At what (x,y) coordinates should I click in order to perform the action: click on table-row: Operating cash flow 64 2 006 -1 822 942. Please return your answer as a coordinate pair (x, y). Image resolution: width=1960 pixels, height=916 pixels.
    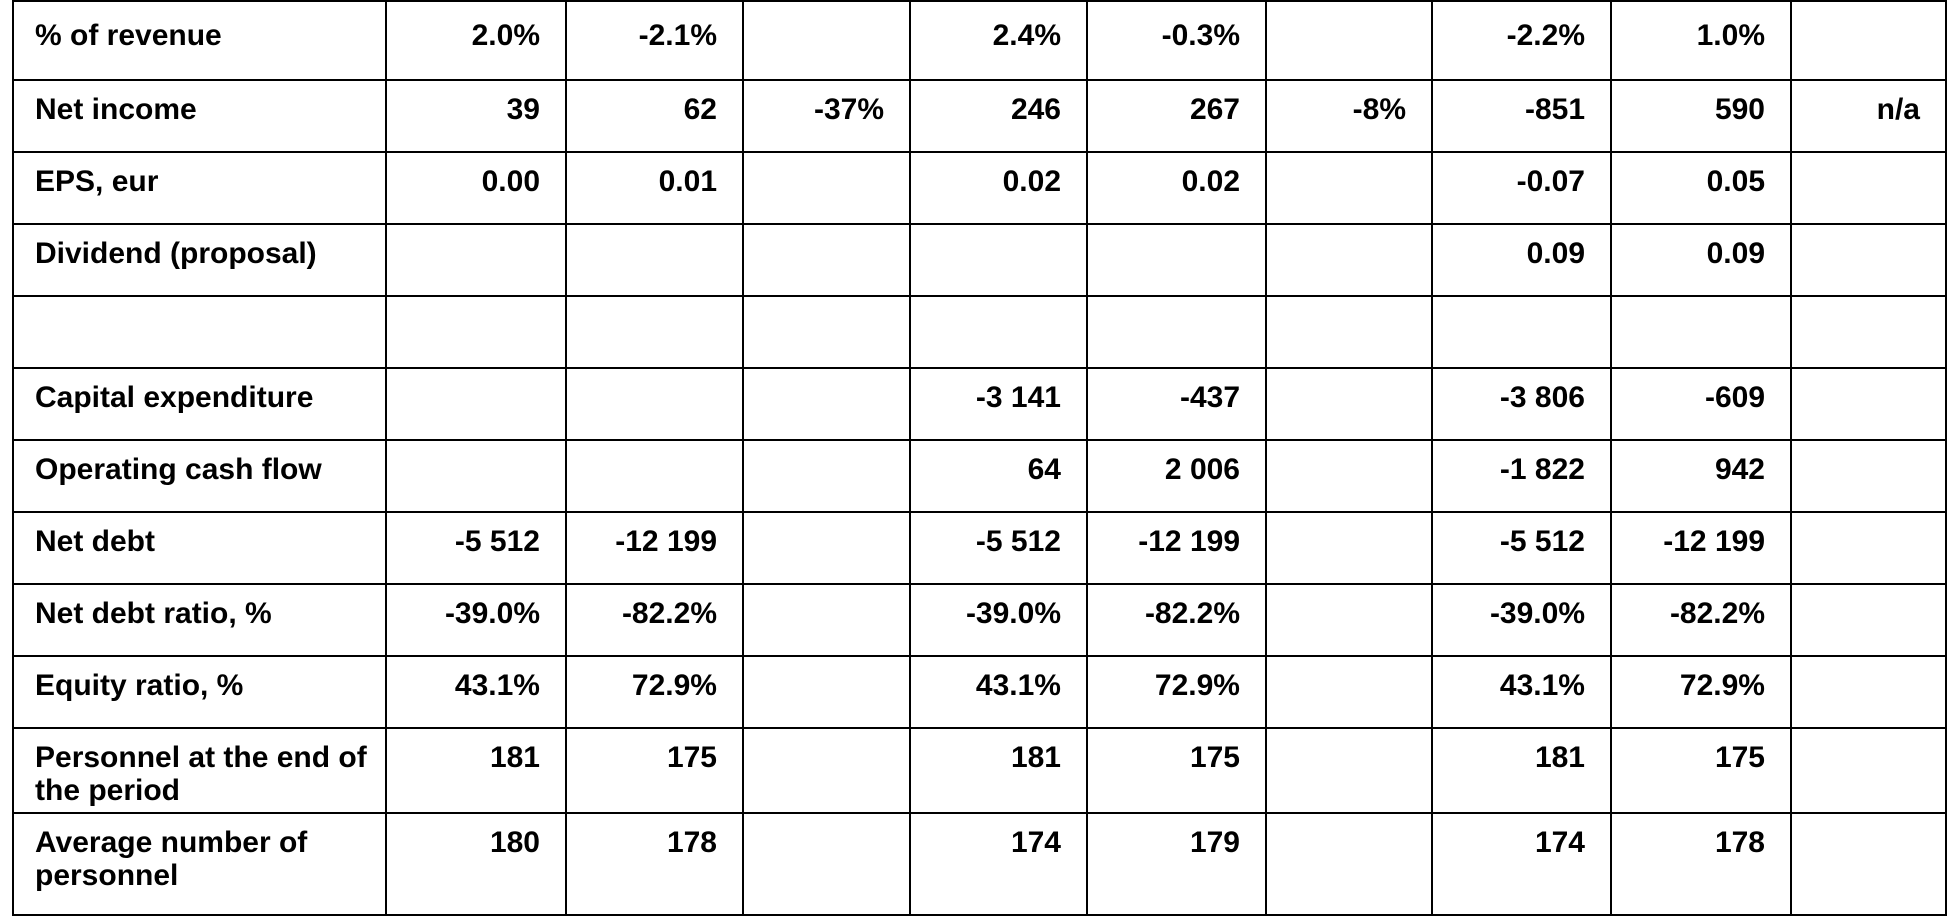
    Looking at the image, I should click on (979, 476).